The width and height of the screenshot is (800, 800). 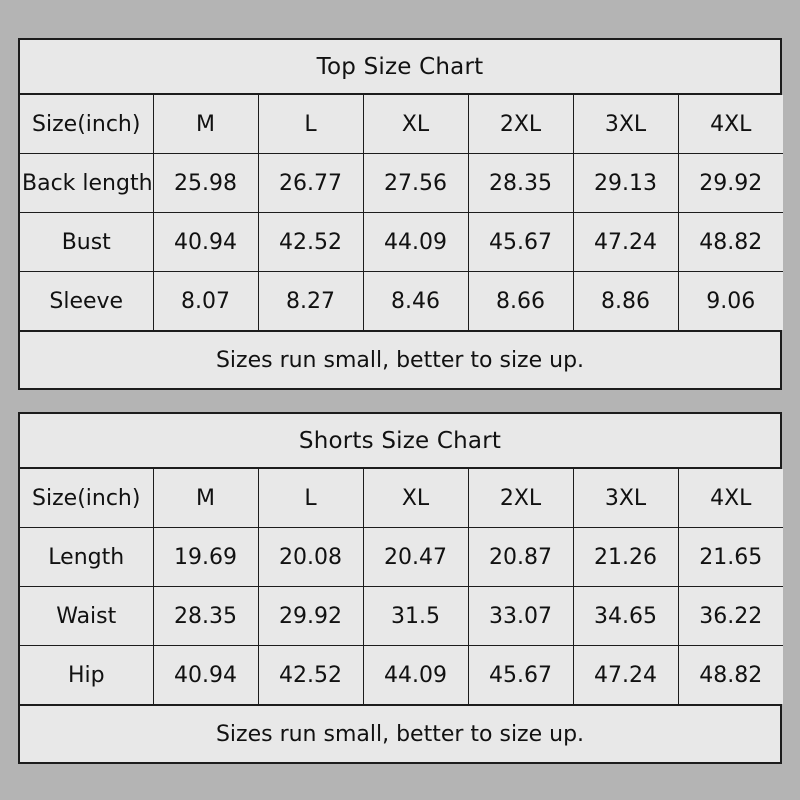 What do you see at coordinates (87, 616) in the screenshot?
I see `row-label-waist: Waist` at bounding box center [87, 616].